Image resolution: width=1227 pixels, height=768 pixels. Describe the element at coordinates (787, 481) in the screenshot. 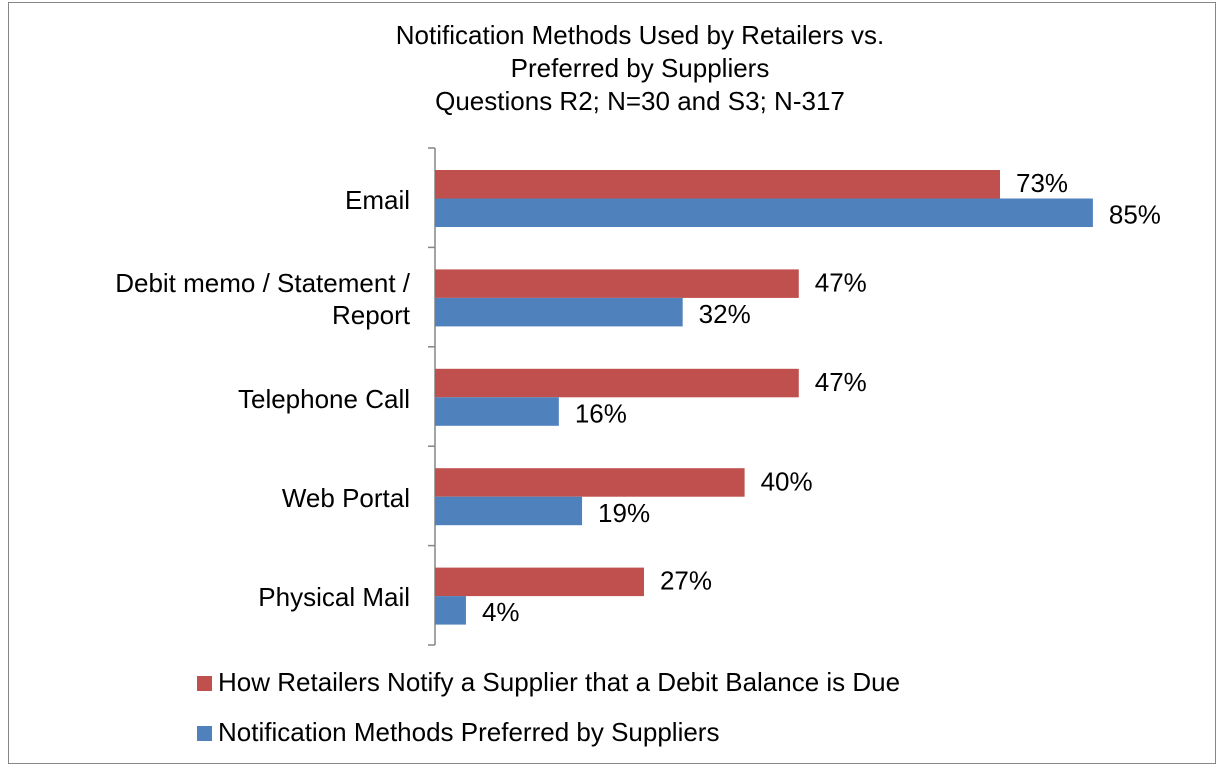

I see `data-label: 40%` at that location.